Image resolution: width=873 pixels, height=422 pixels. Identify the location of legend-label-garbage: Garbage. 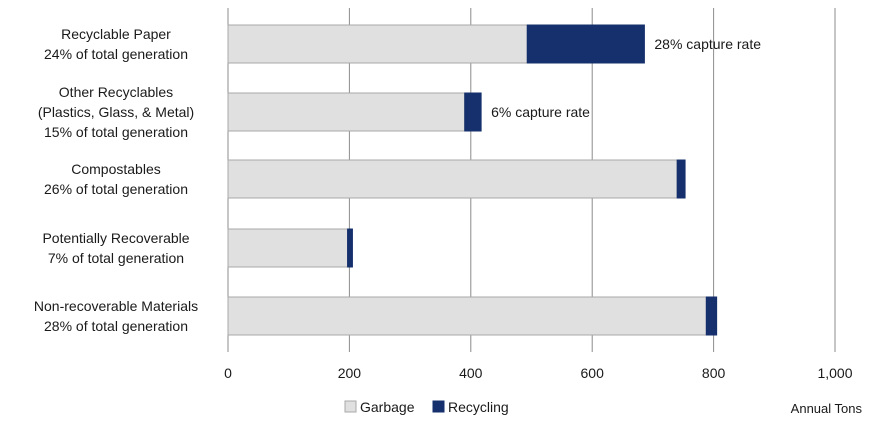
(387, 407).